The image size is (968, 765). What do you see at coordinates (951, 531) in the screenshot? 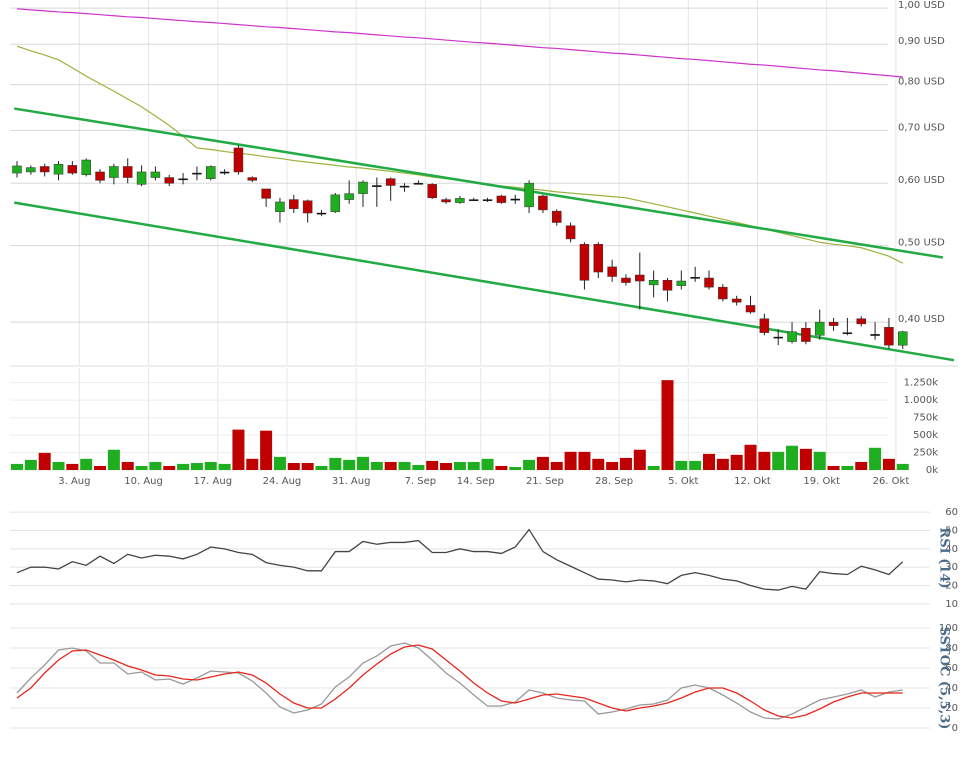
I see `y-tick-label: 50` at bounding box center [951, 531].